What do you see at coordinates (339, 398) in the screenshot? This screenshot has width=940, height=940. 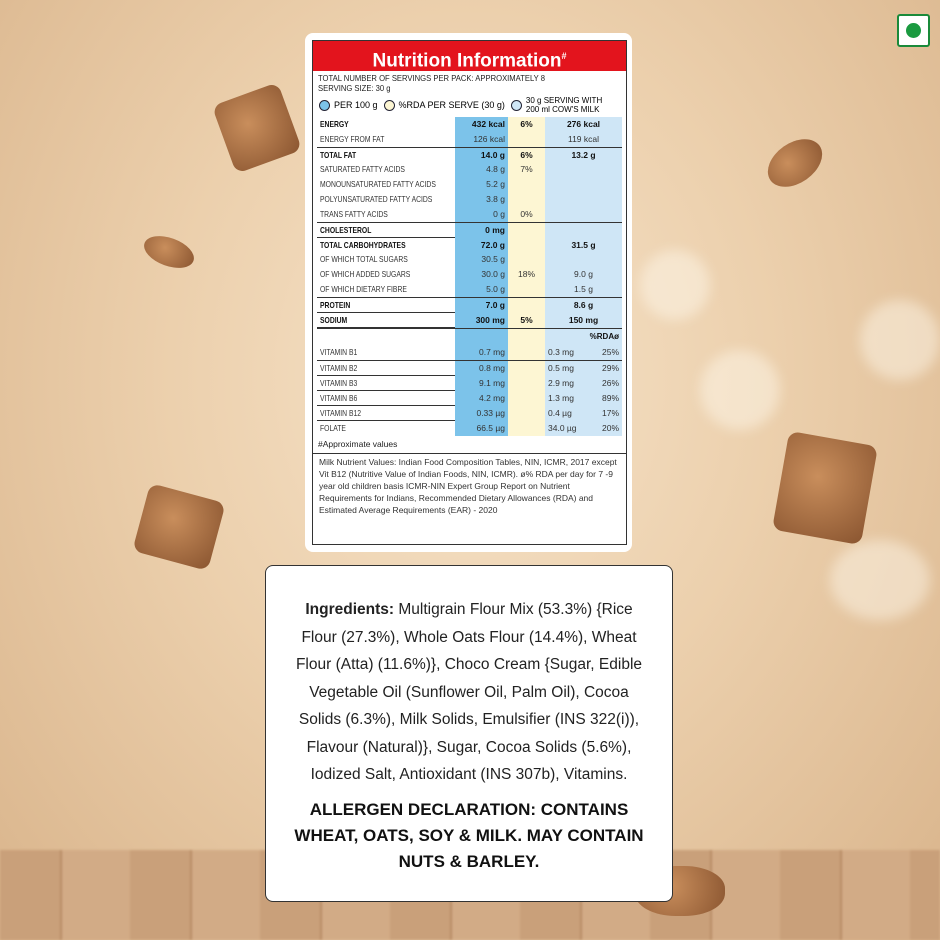 I see `vitamin-name: VITAMIN B6` at bounding box center [339, 398].